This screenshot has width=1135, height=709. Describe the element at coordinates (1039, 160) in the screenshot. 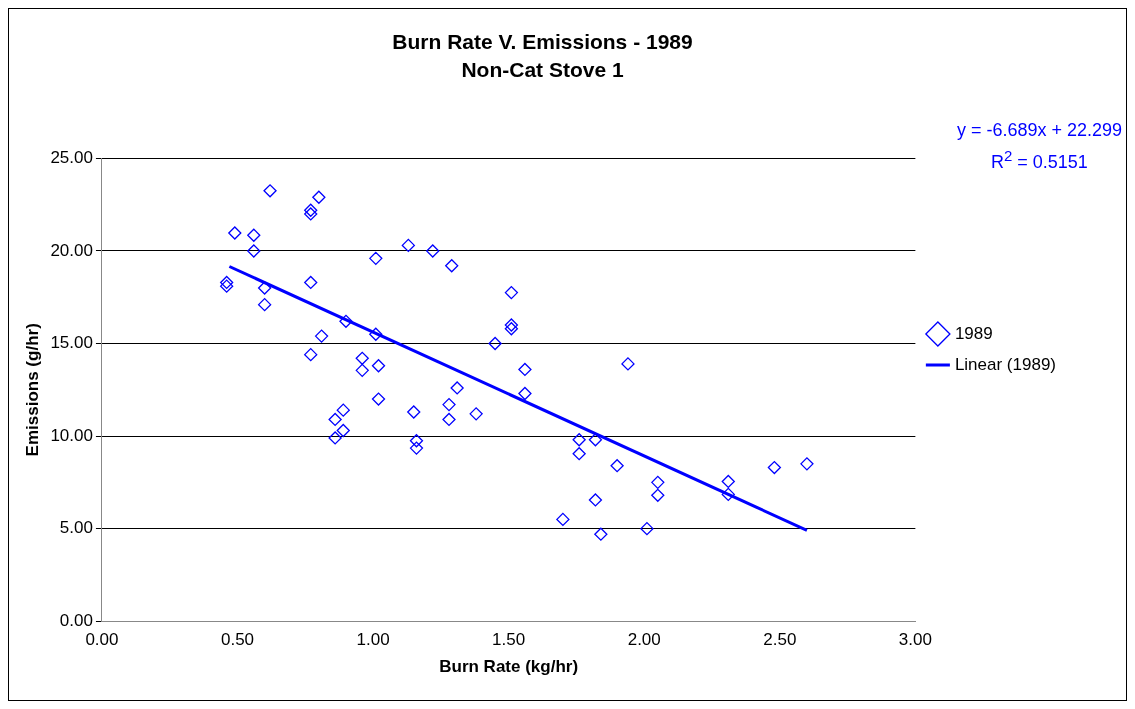

I see `text: R$^{2}$ = 0.5151` at that location.